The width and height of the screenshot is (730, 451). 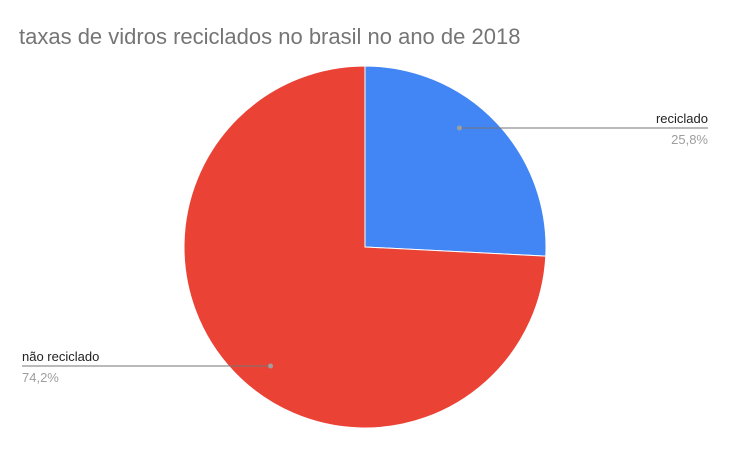 I want to click on slice-value-label: 25,8%, so click(x=689, y=139).